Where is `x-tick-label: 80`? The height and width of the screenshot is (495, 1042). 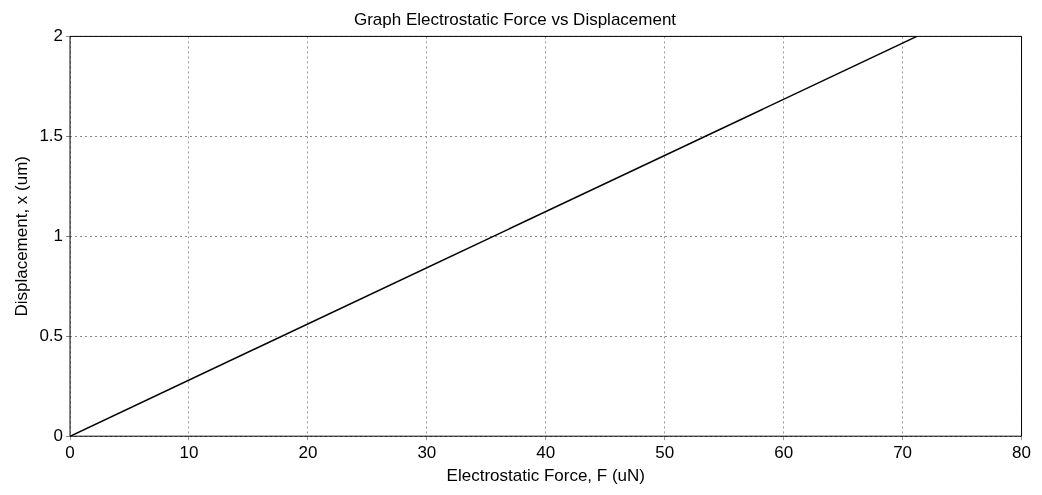 x-tick-label: 80 is located at coordinates (1022, 453).